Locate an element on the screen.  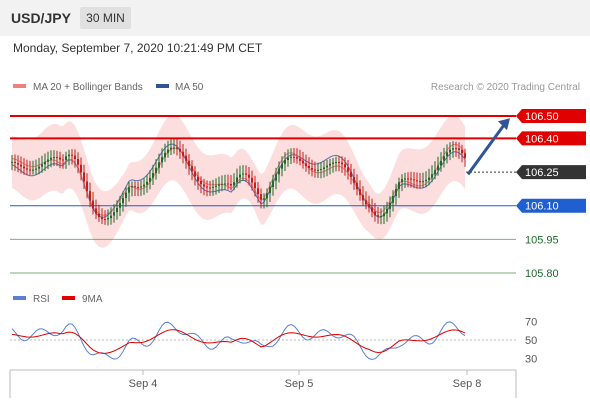
legend-label-rsi: RSI is located at coordinates (41, 299).